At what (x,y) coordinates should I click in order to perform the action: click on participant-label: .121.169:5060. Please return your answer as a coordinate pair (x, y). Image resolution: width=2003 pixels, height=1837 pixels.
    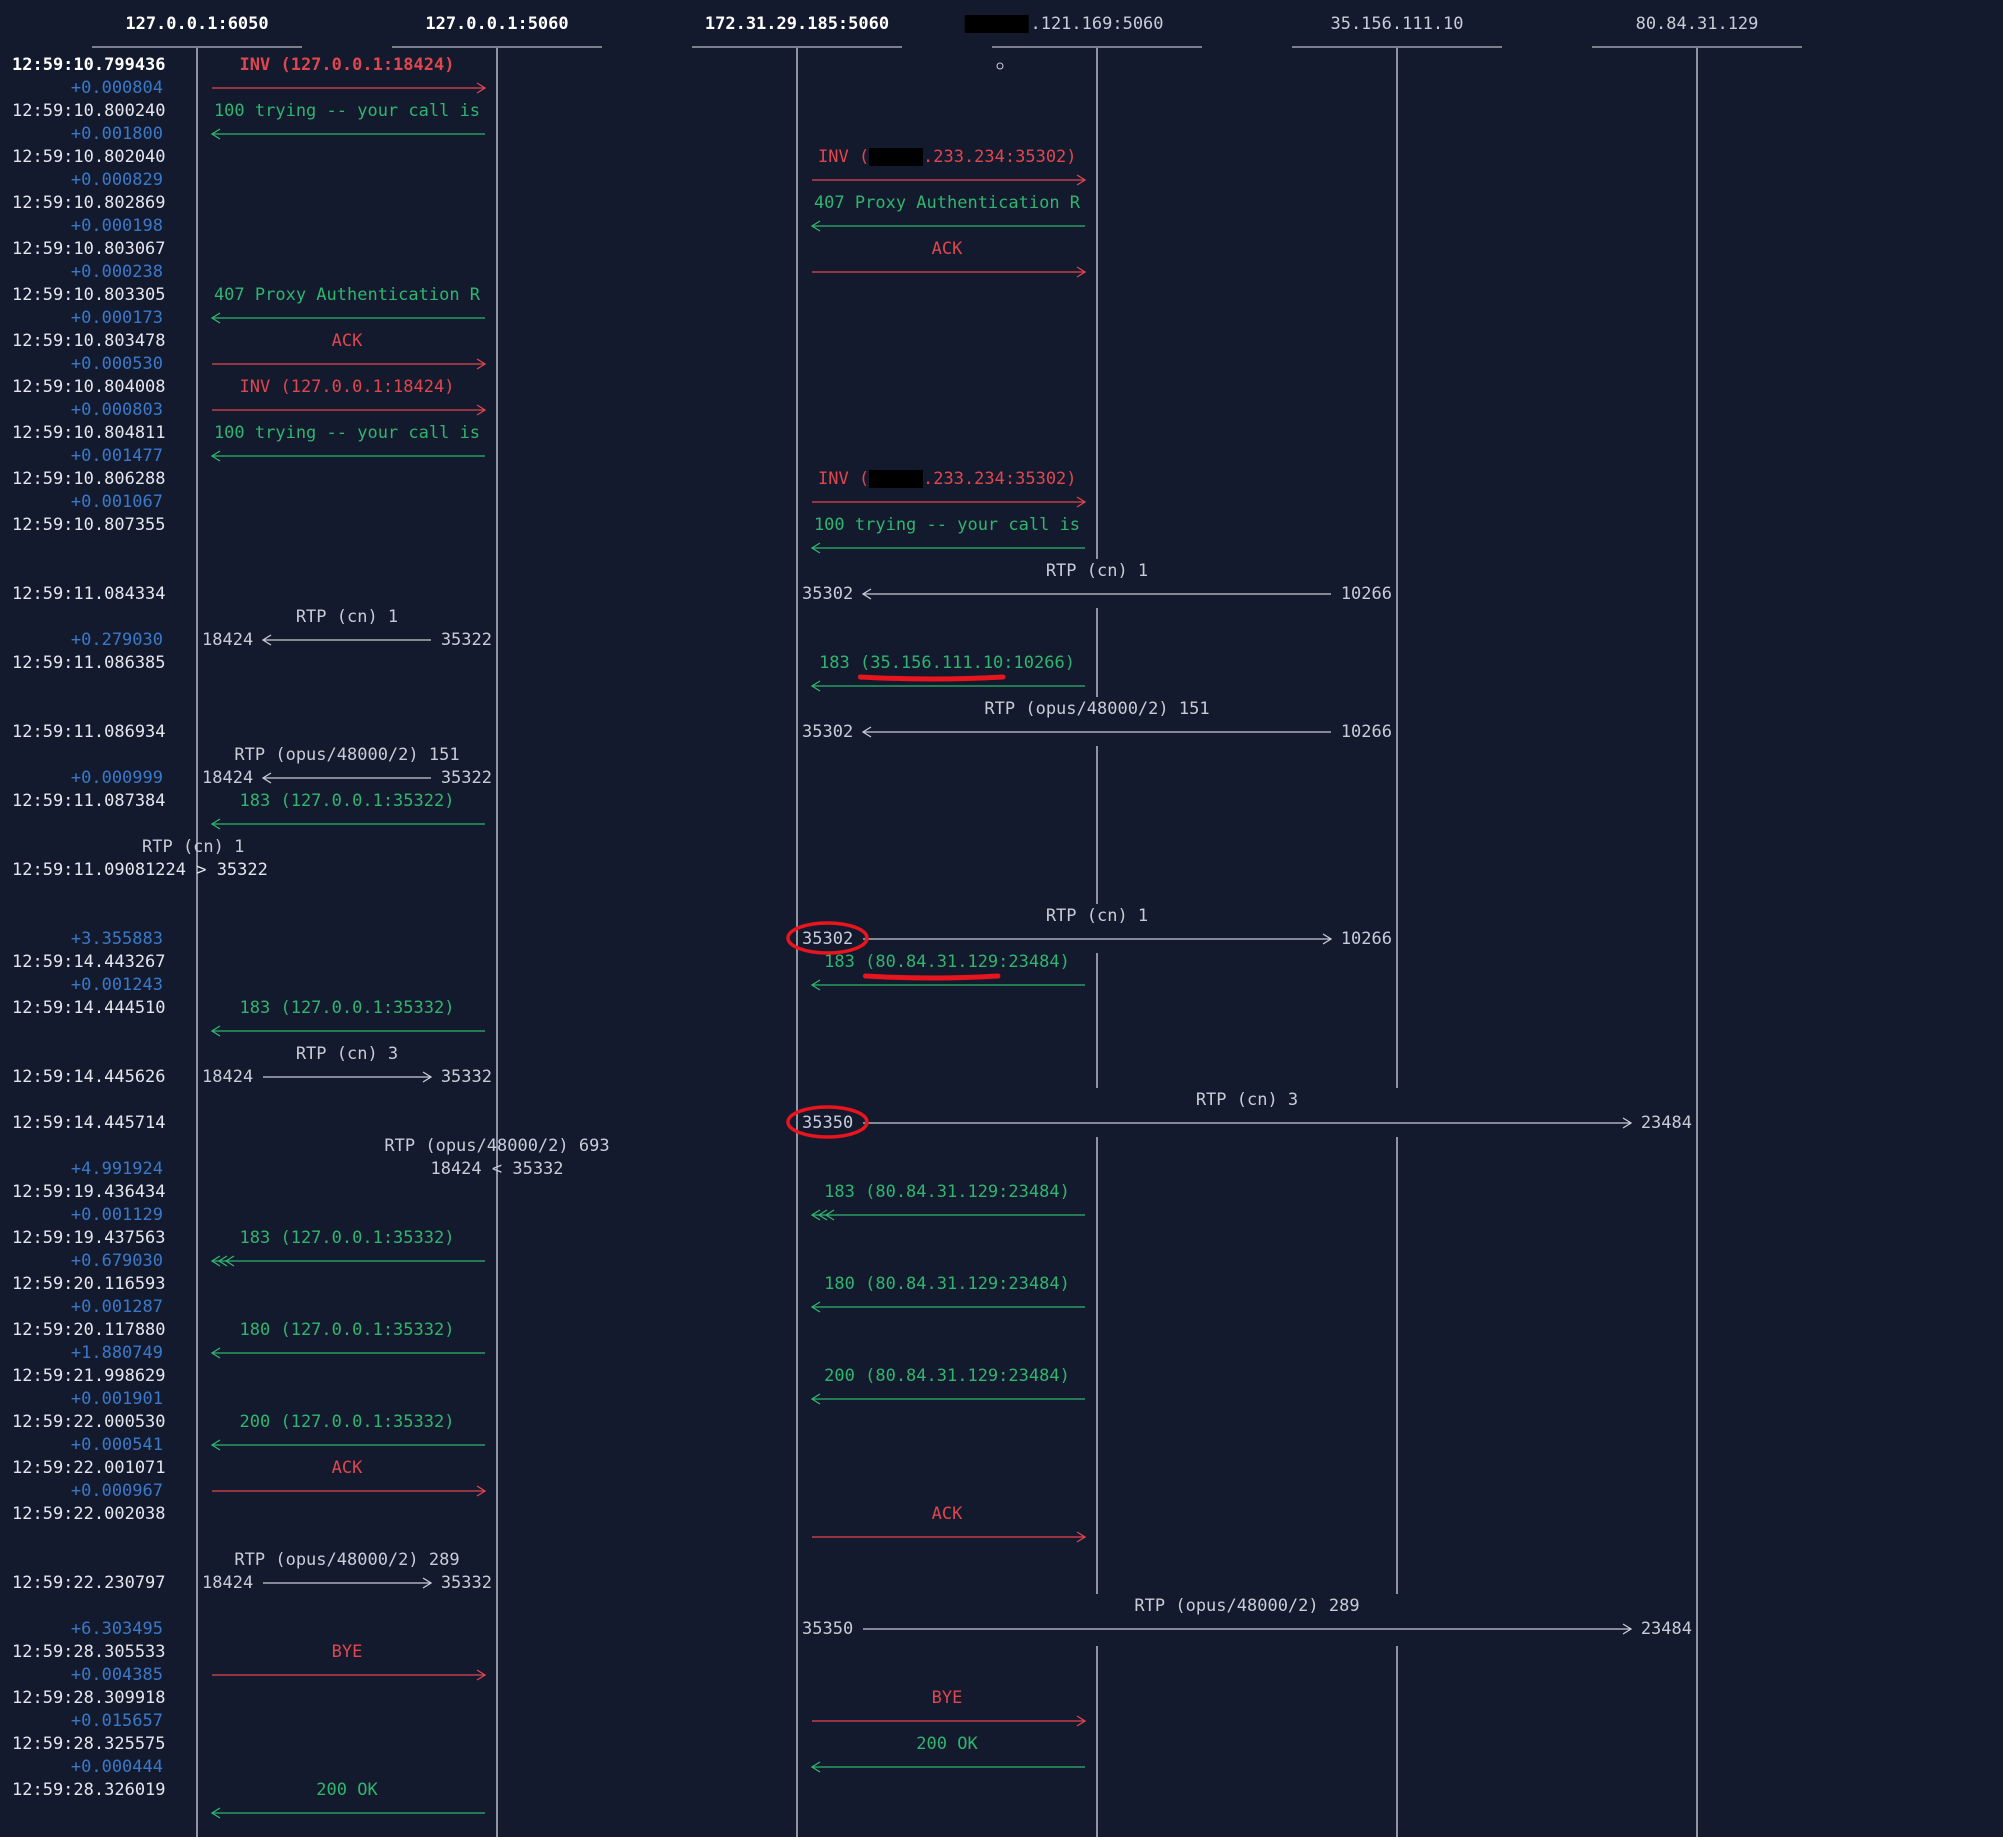
    Looking at the image, I should click on (1096, 24).